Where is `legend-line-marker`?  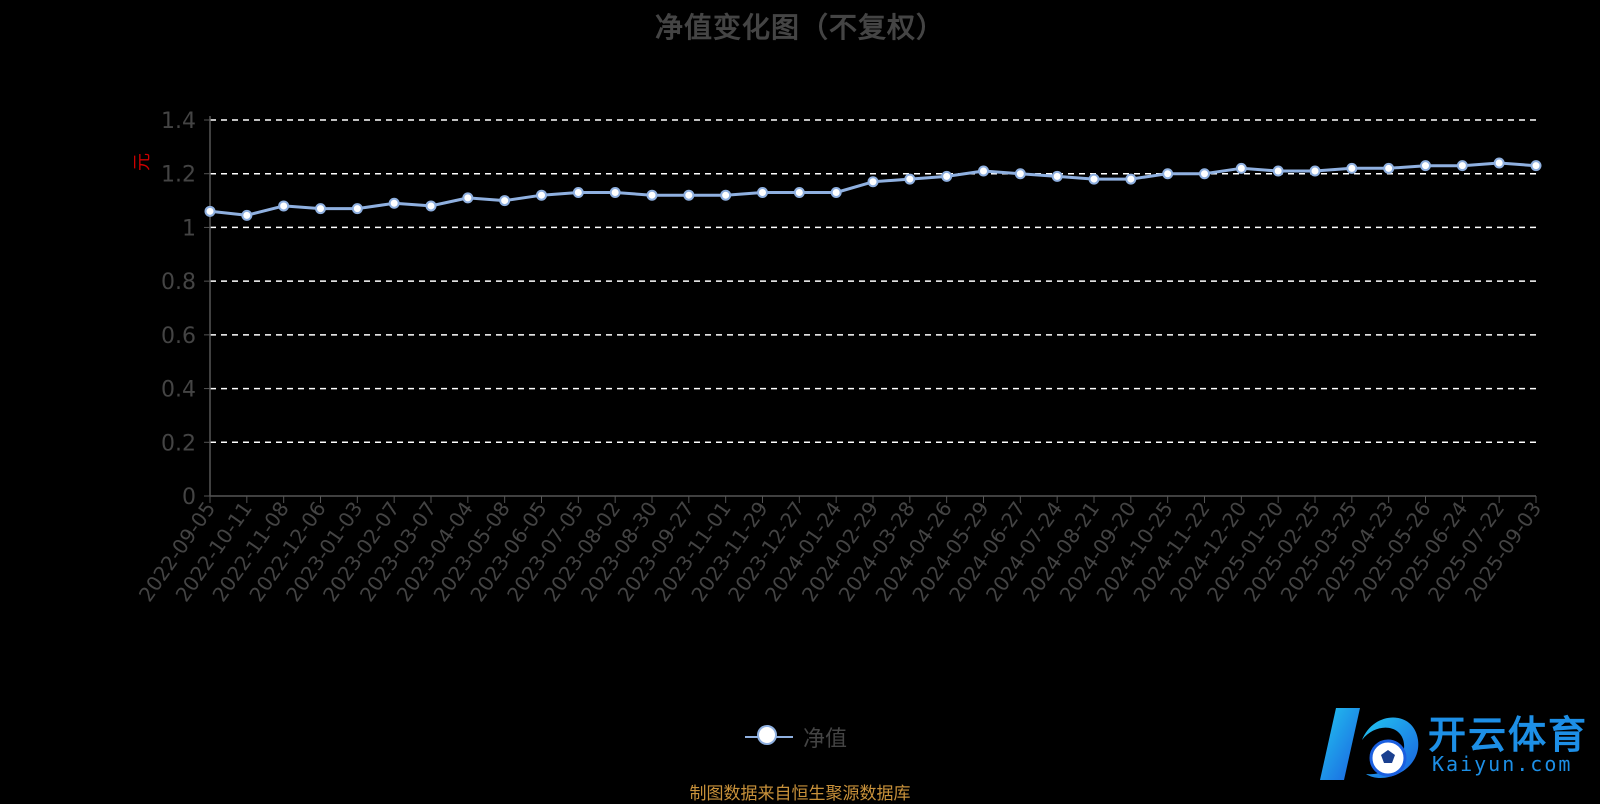
legend-line-marker is located at coordinates (769, 735).